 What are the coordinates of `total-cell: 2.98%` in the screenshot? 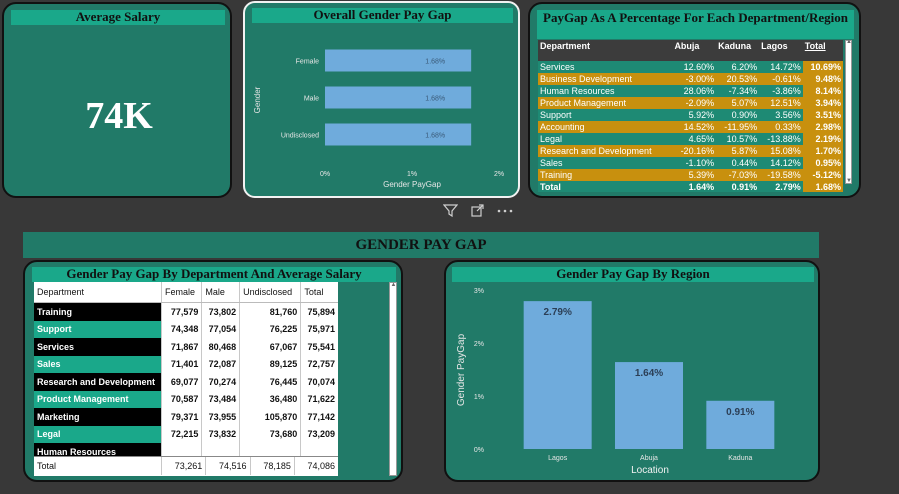 It's located at (822, 127).